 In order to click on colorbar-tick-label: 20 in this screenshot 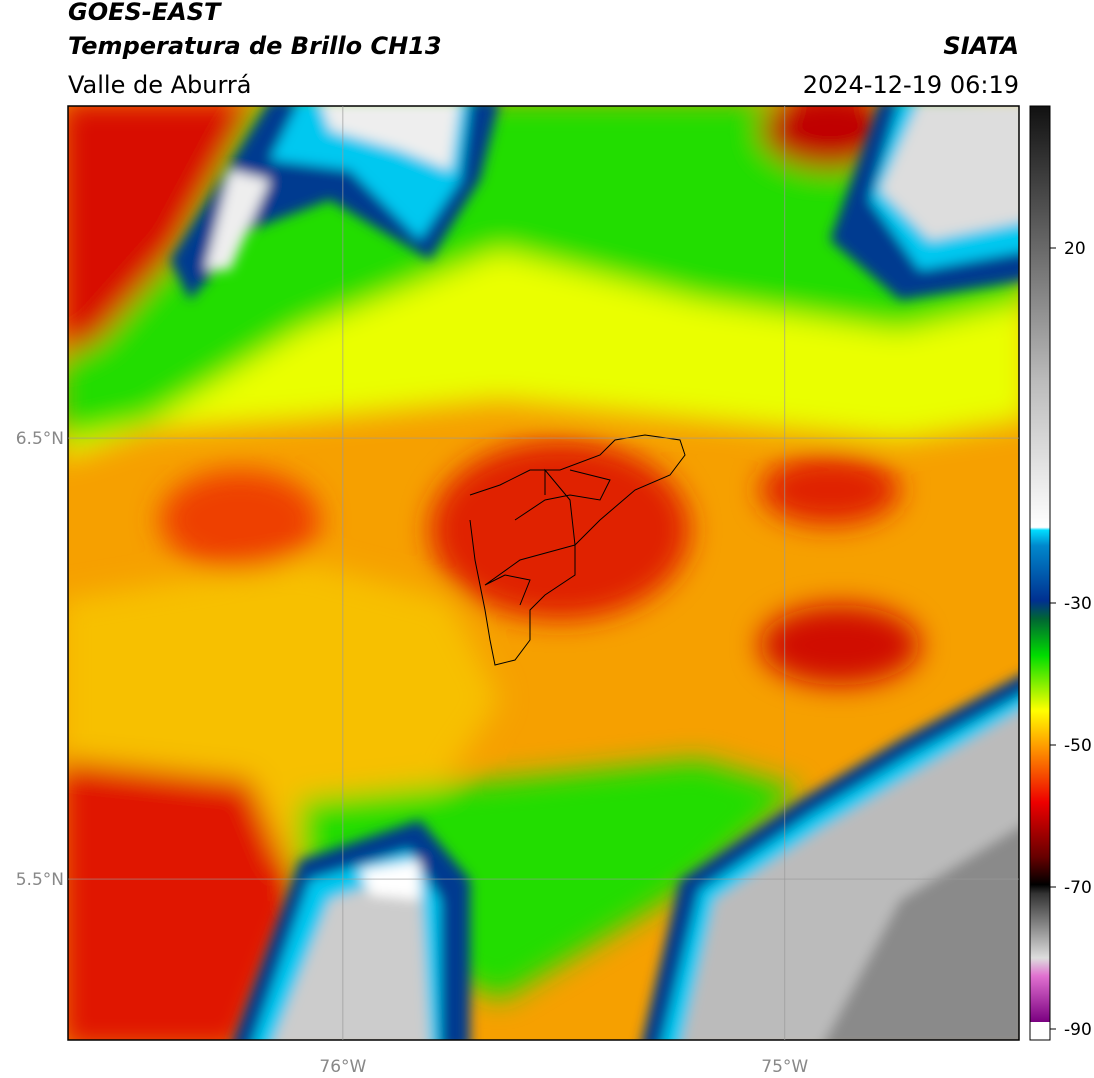, I will do `click(1075, 249)`.